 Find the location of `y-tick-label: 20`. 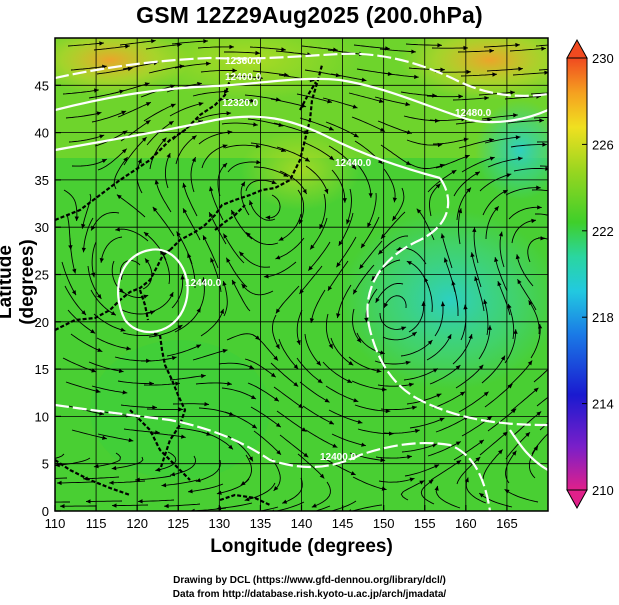

y-tick-label: 20 is located at coordinates (42, 322).